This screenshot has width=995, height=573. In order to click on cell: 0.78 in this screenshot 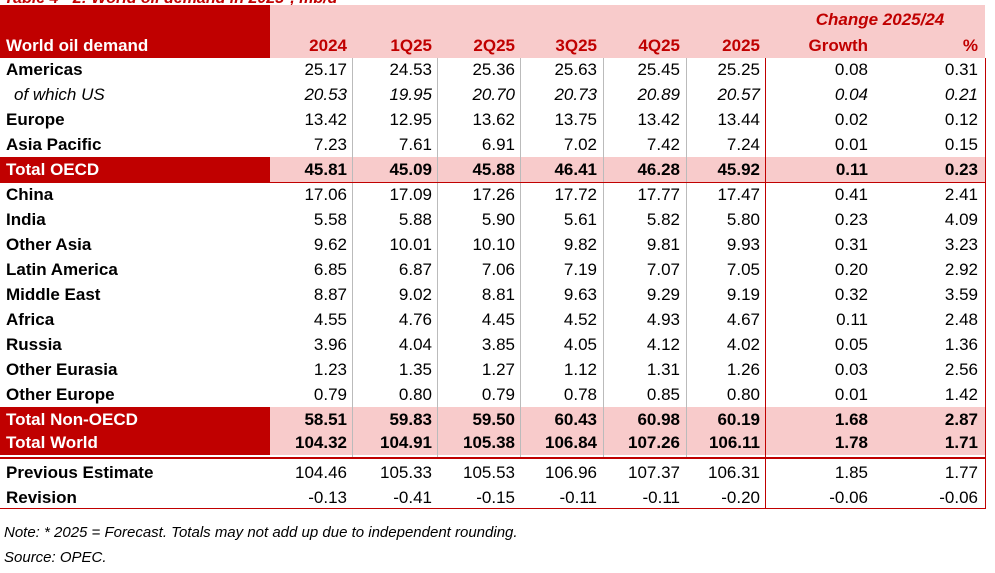, I will do `click(580, 394)`.